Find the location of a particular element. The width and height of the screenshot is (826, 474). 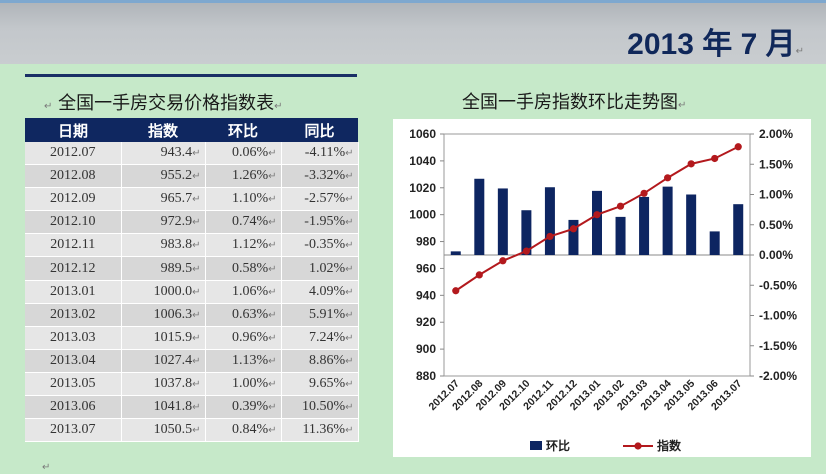

cell-index: 1050.5↵ is located at coordinates (163, 430).